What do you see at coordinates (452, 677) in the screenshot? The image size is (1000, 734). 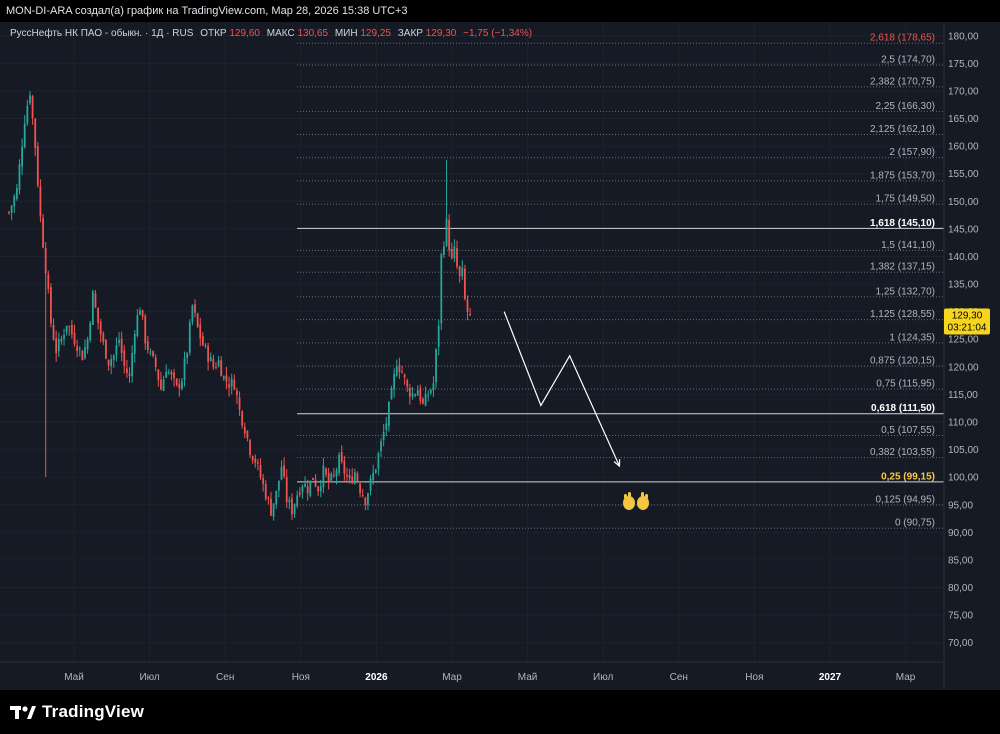 I see `time-tick-label: Мар` at bounding box center [452, 677].